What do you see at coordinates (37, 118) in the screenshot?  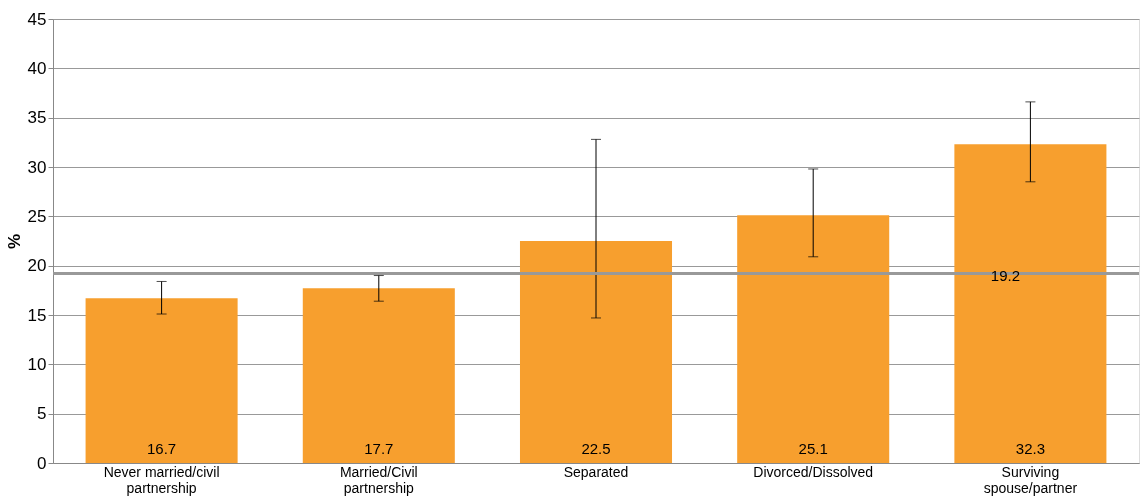 I see `y-tick-label: 35` at bounding box center [37, 118].